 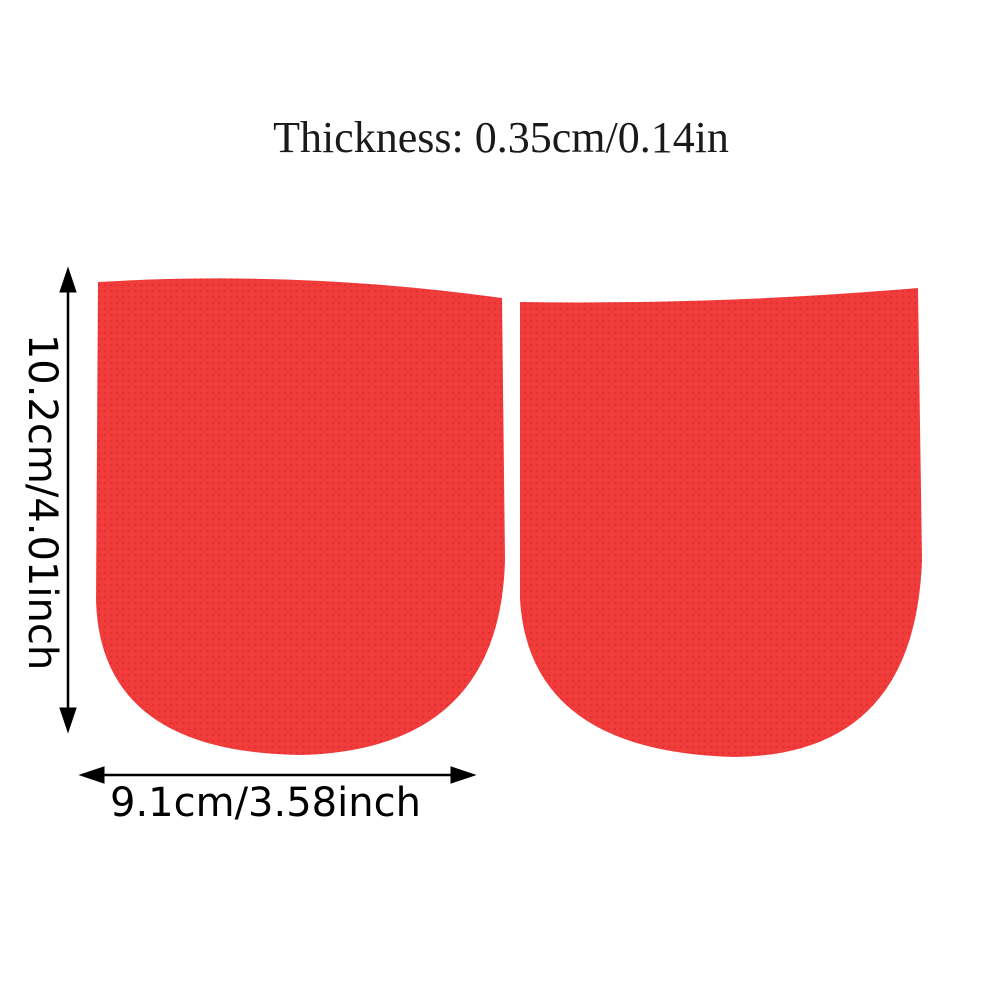 What do you see at coordinates (68, 500) in the screenshot?
I see `height-arrow-icon` at bounding box center [68, 500].